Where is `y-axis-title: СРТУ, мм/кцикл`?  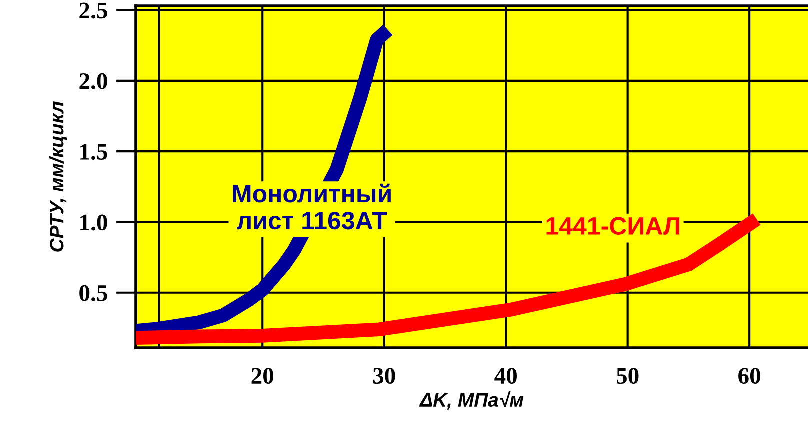 y-axis-title: СРТУ, мм/кцикл is located at coordinates (58, 177).